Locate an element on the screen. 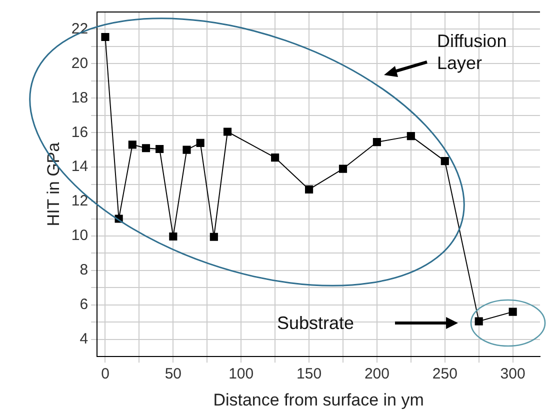  annotation: Diffusion Layer is located at coordinates (472, 52).